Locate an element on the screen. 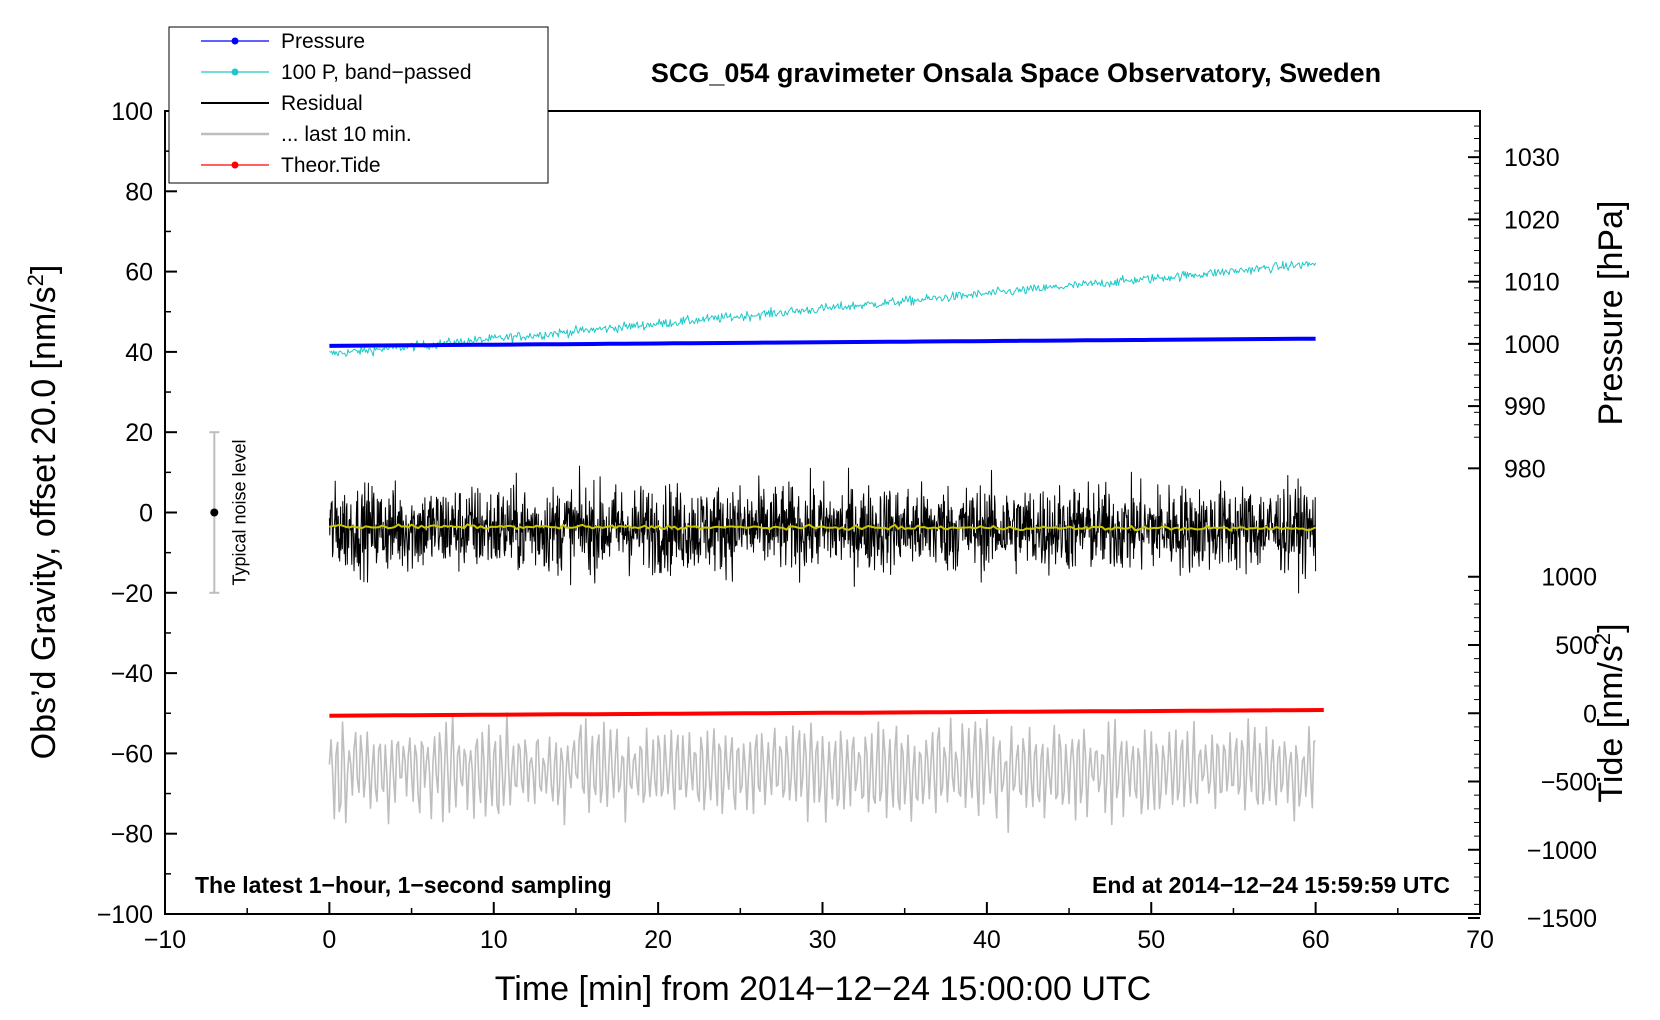  pressure-tick-label: 990 is located at coordinates (1525, 407).